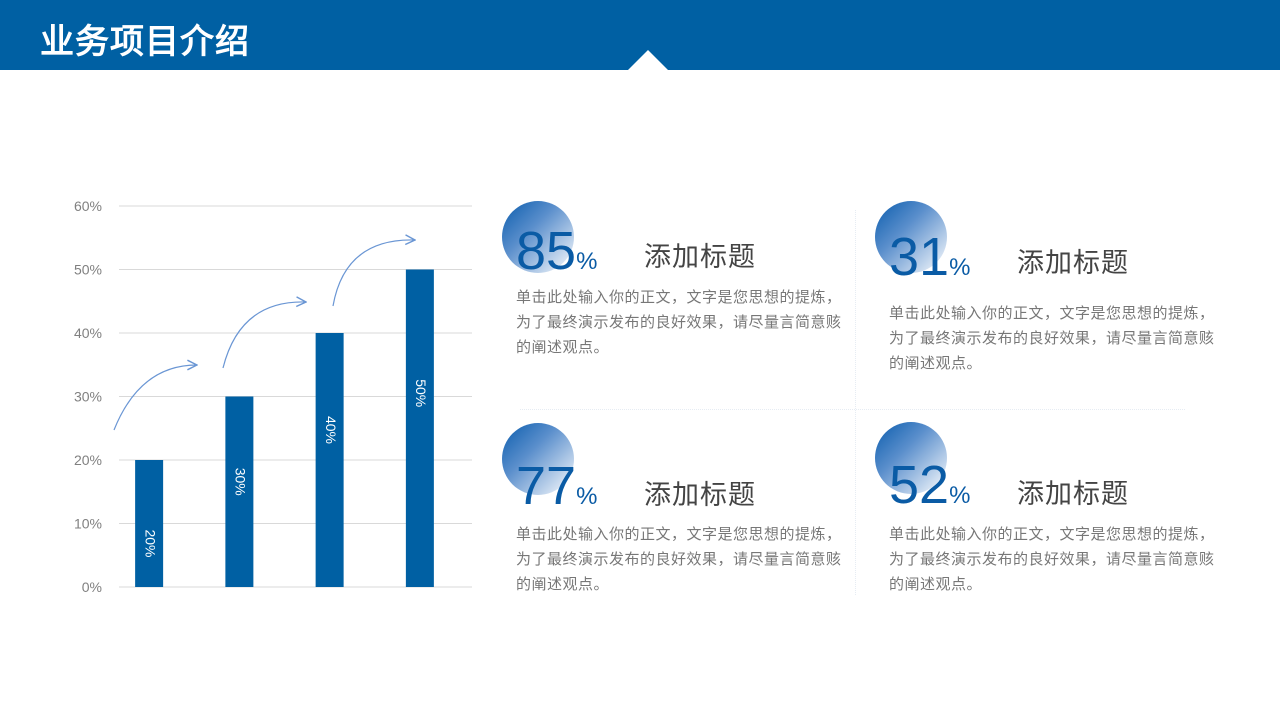  I want to click on stat-number: 31%, so click(930, 257).